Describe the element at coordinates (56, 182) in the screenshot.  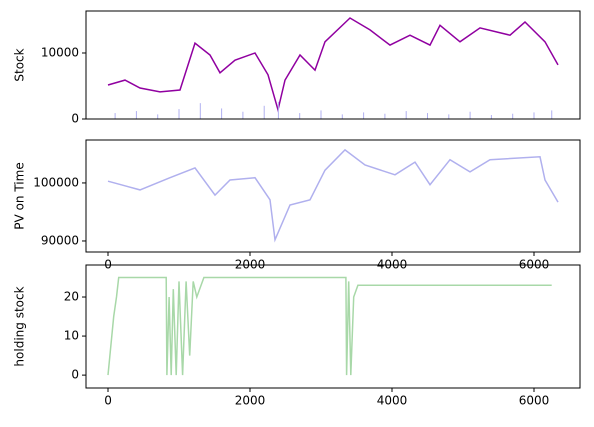
I see `y-tick-label: 100000` at that location.